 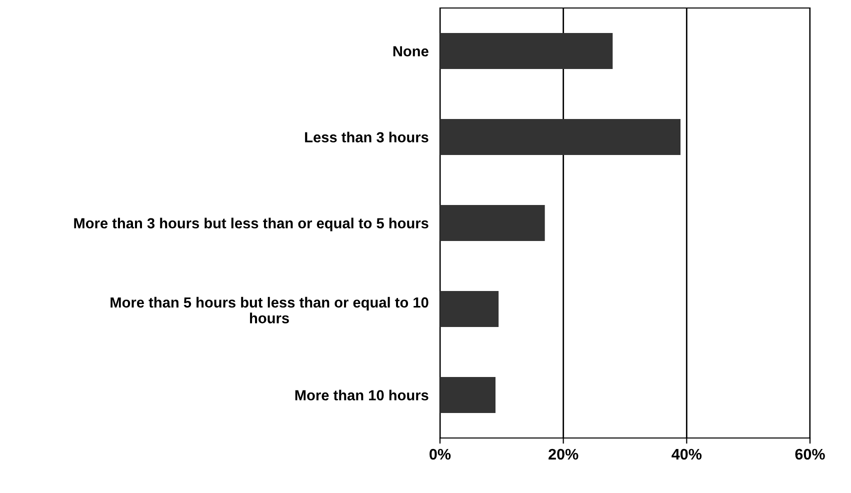 I want to click on y-tick-label: More than 3 hours but less than or equal to 5 hours, so click(x=251, y=225).